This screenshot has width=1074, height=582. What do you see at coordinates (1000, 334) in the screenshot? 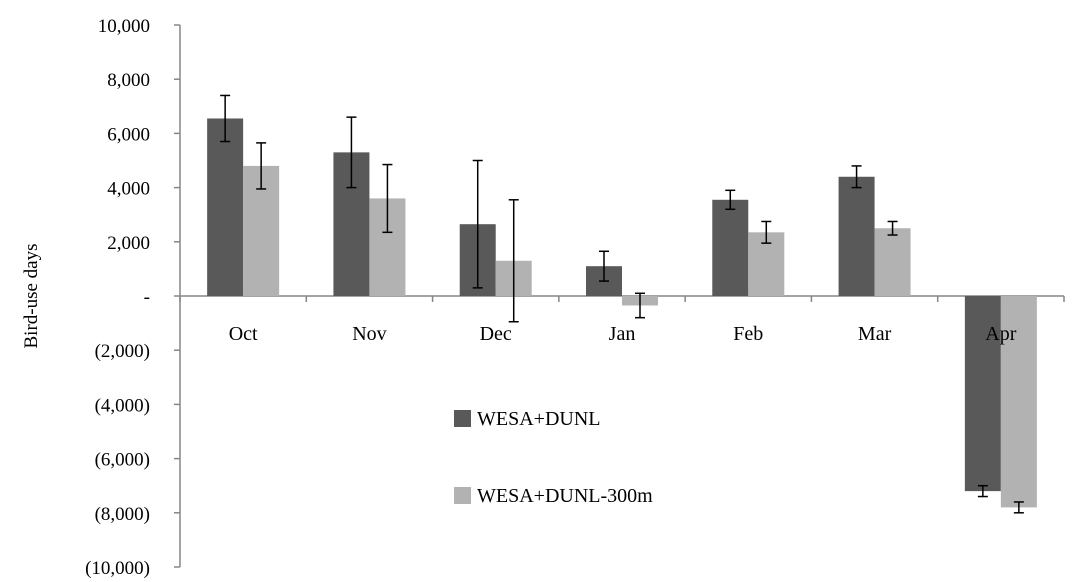
I see `category-label-apr: Apr` at bounding box center [1000, 334].